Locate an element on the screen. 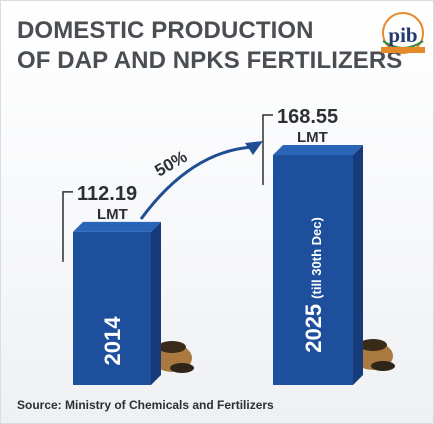 The width and height of the screenshot is (434, 424). pib-logo: pib is located at coordinates (403, 36).